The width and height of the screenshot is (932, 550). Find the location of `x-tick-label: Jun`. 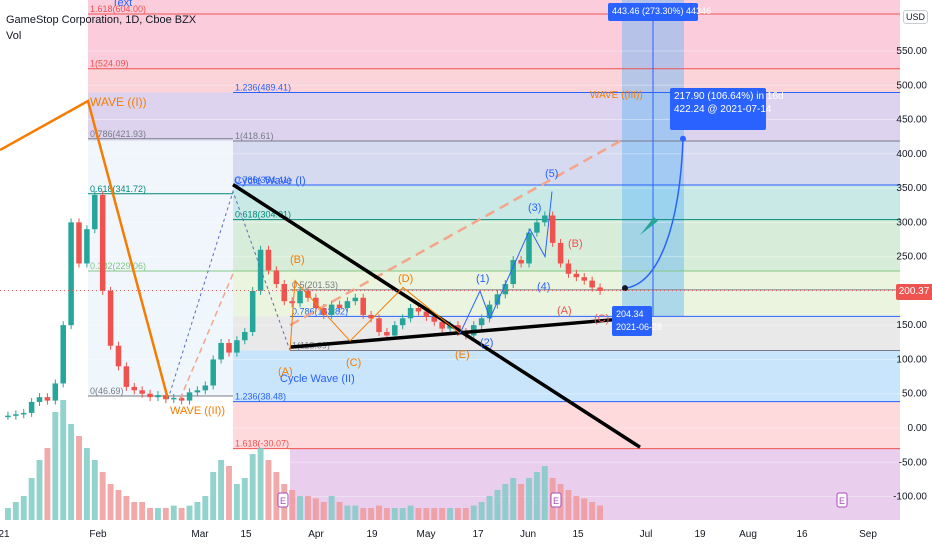

x-tick-label: Jun is located at coordinates (528, 534).